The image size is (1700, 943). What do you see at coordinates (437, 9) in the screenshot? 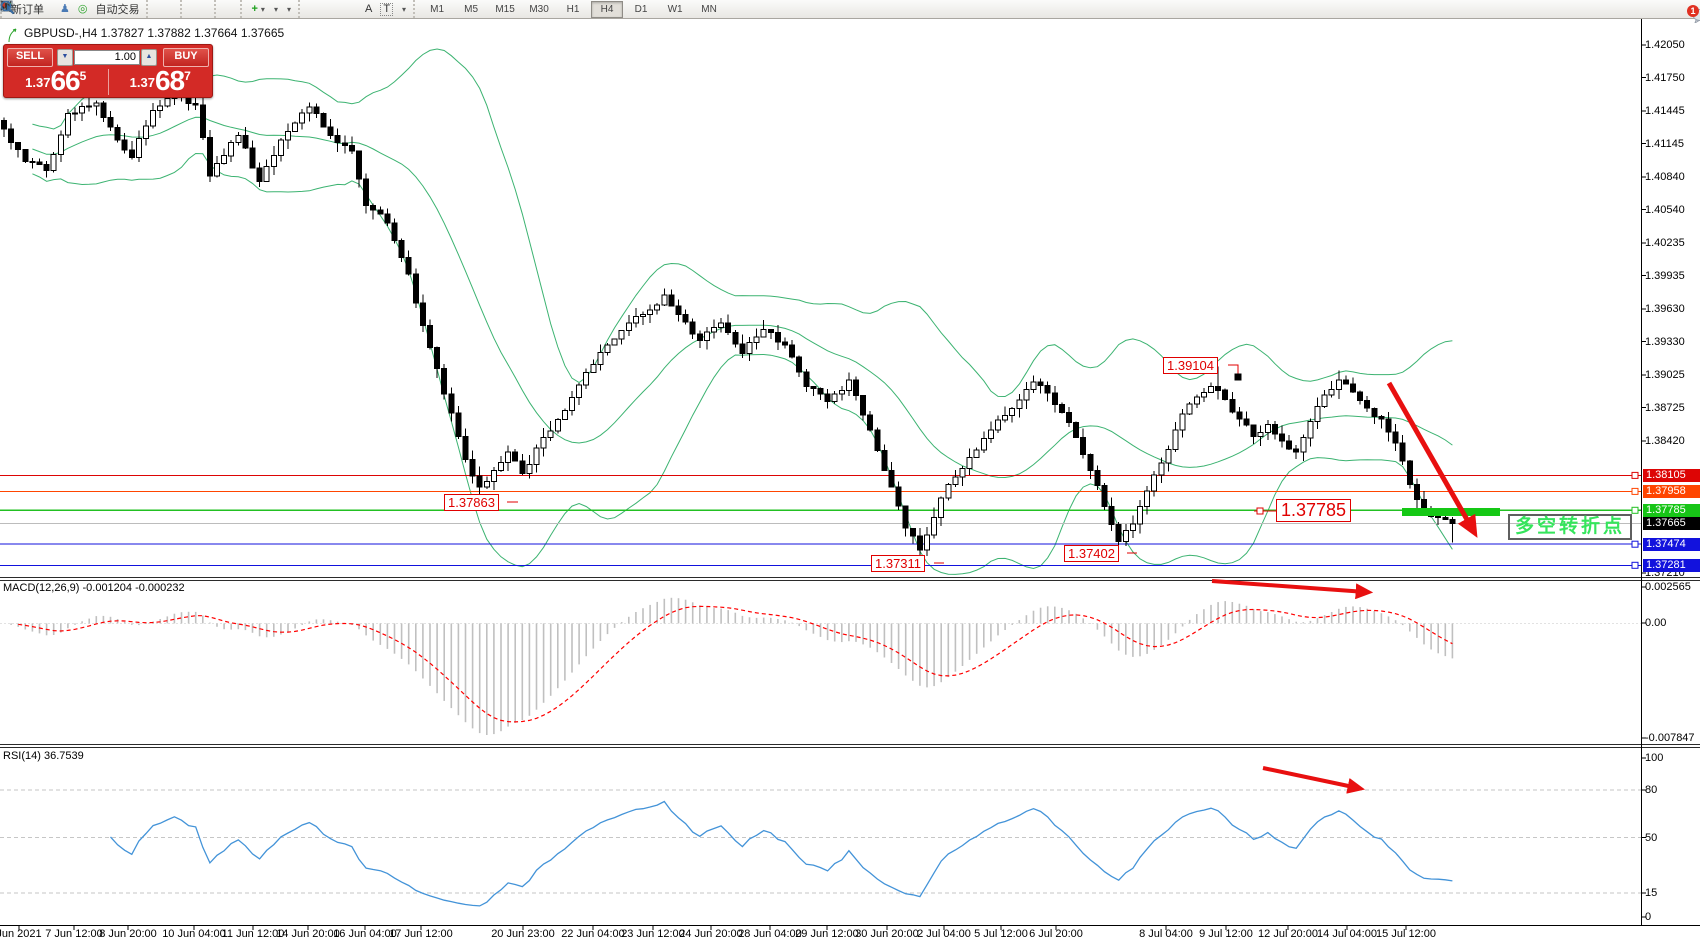
I see `timeframe-button-m1: M1` at bounding box center [437, 9].